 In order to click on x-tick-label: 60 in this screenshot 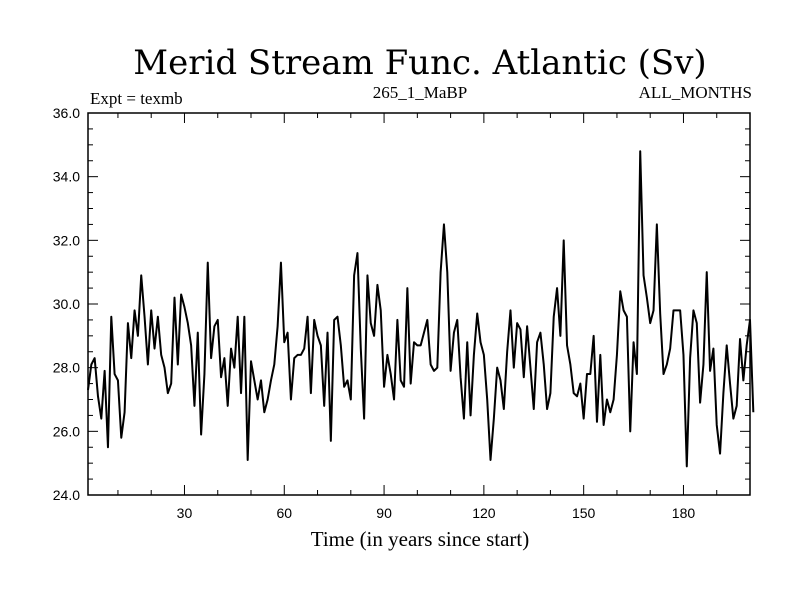, I will do `click(284, 513)`.